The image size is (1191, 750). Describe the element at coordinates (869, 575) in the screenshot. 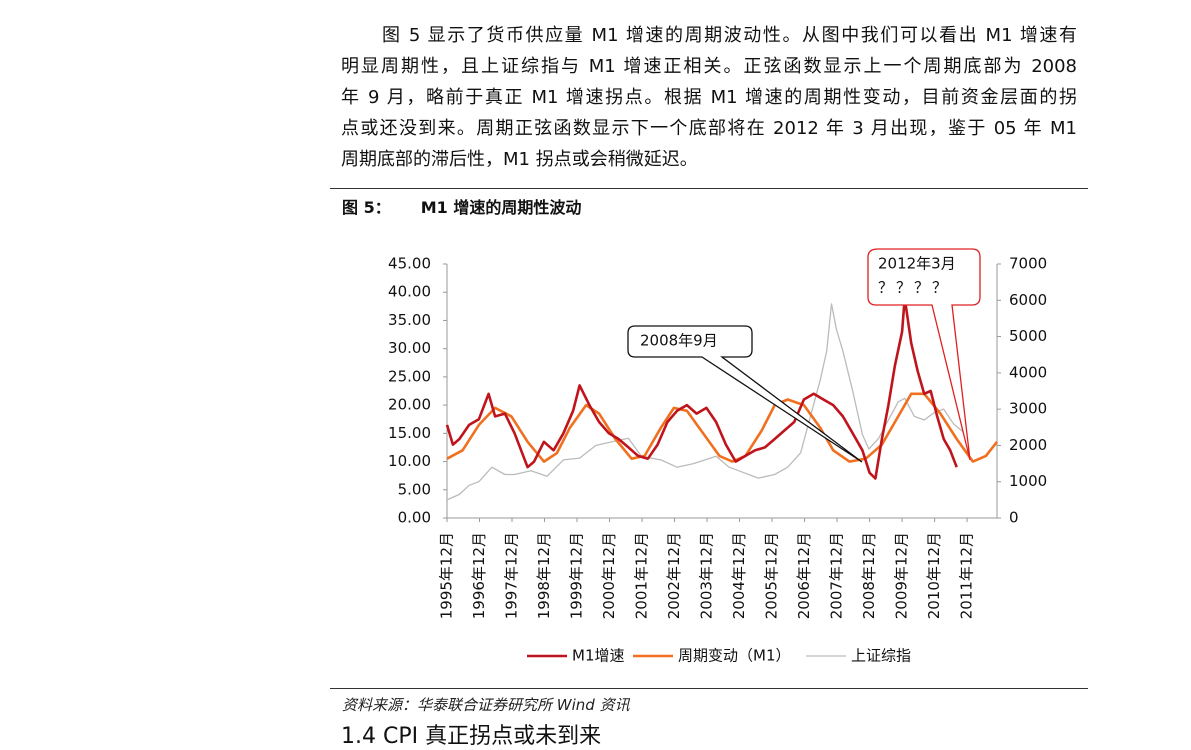

I see `x-tick-label: 2008年12月` at that location.